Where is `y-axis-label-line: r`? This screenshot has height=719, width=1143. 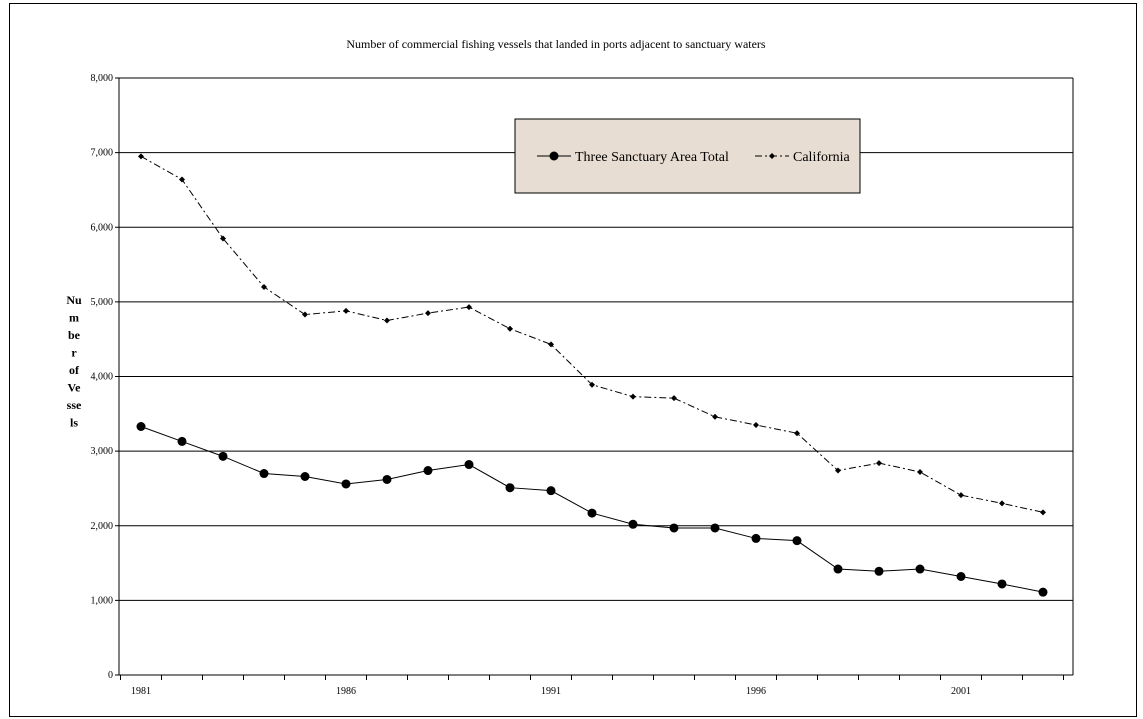 y-axis-label-line: r is located at coordinates (74, 353).